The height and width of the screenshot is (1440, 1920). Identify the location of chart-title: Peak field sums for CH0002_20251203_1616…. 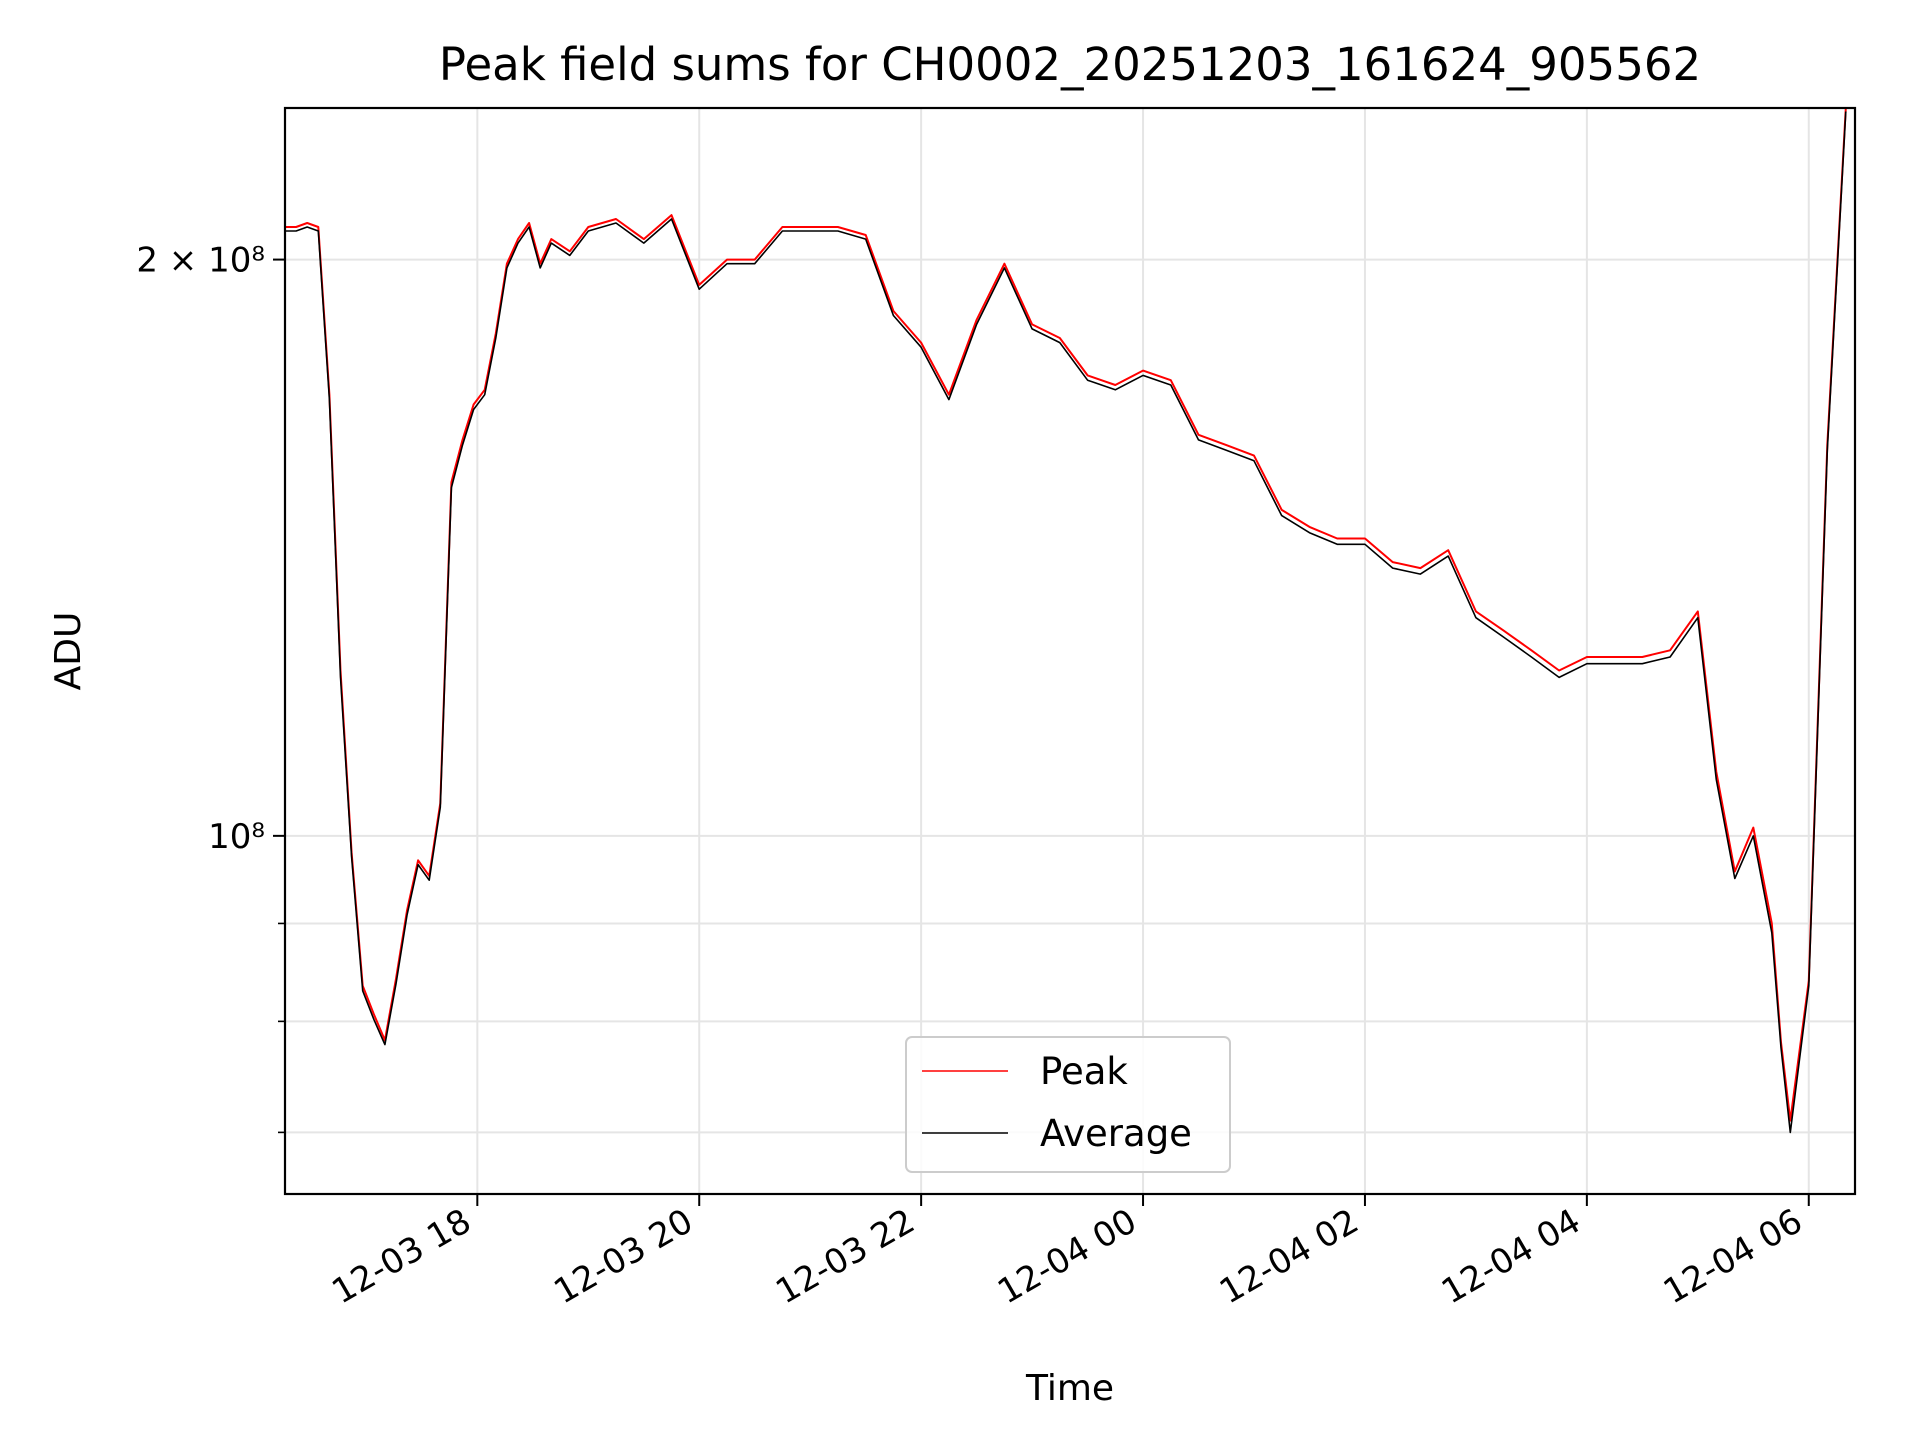
(1070, 64).